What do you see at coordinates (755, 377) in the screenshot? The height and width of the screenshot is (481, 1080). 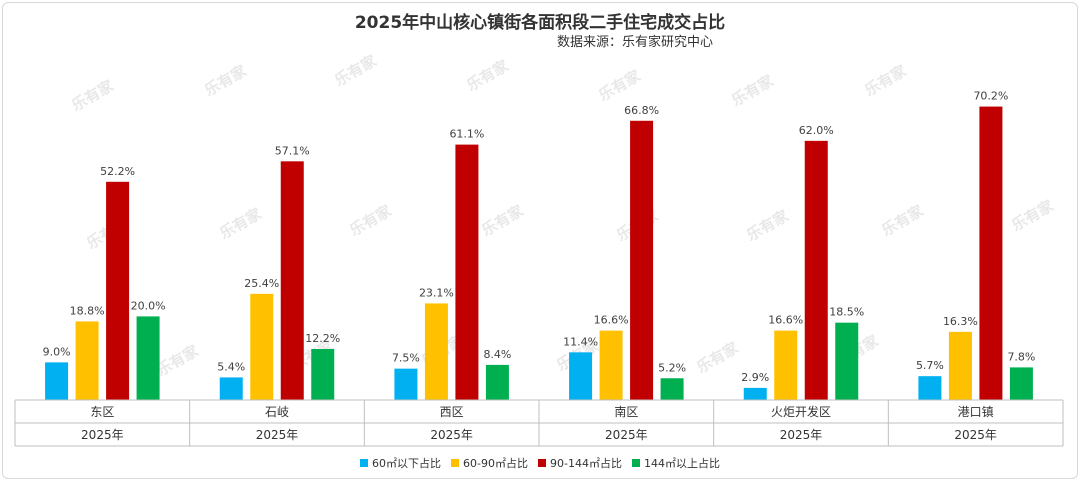 I see `data-label: 2.9%` at bounding box center [755, 377].